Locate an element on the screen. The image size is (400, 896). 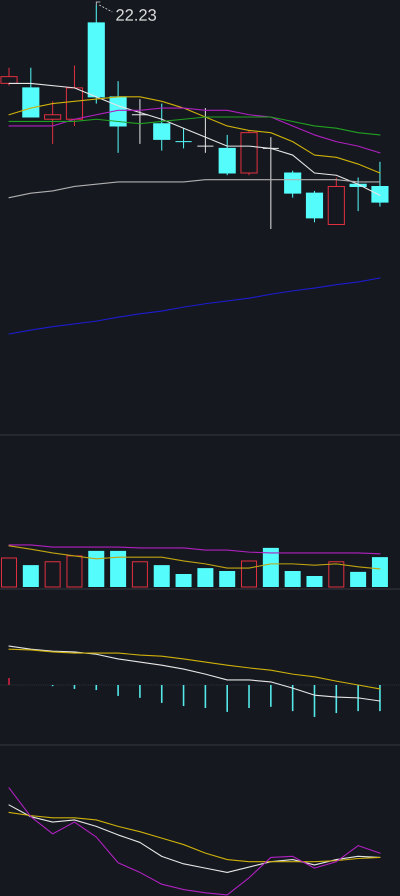
annotation: 22.23 is located at coordinates (136, 15).